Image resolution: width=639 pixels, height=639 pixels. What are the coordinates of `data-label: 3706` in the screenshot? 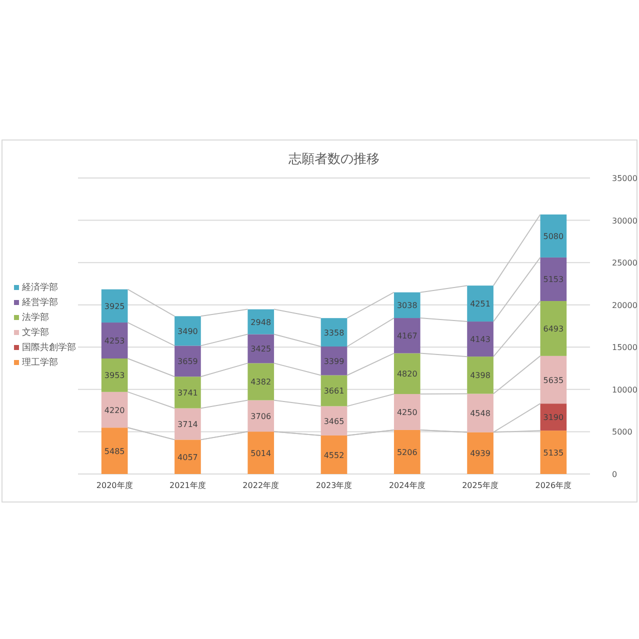 It's located at (261, 416).